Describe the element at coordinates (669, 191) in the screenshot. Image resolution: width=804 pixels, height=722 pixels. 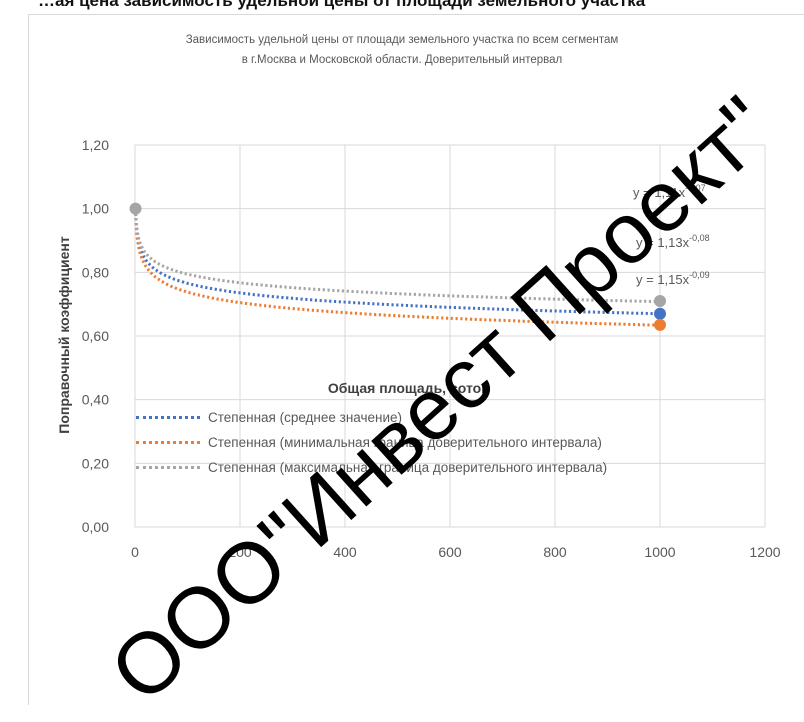
I see `trendline-equation: y = 1,11x-0,07` at that location.